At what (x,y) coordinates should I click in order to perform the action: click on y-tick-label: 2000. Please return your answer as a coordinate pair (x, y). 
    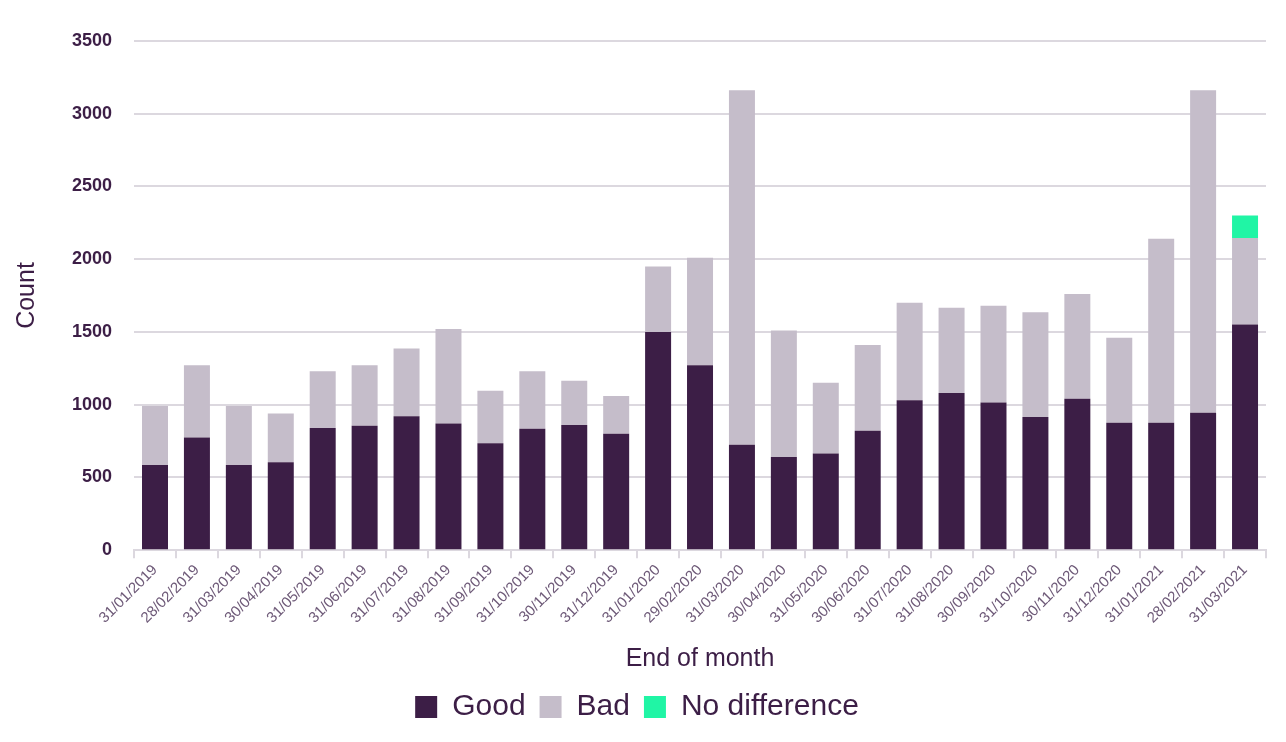
    Looking at the image, I should click on (92, 258).